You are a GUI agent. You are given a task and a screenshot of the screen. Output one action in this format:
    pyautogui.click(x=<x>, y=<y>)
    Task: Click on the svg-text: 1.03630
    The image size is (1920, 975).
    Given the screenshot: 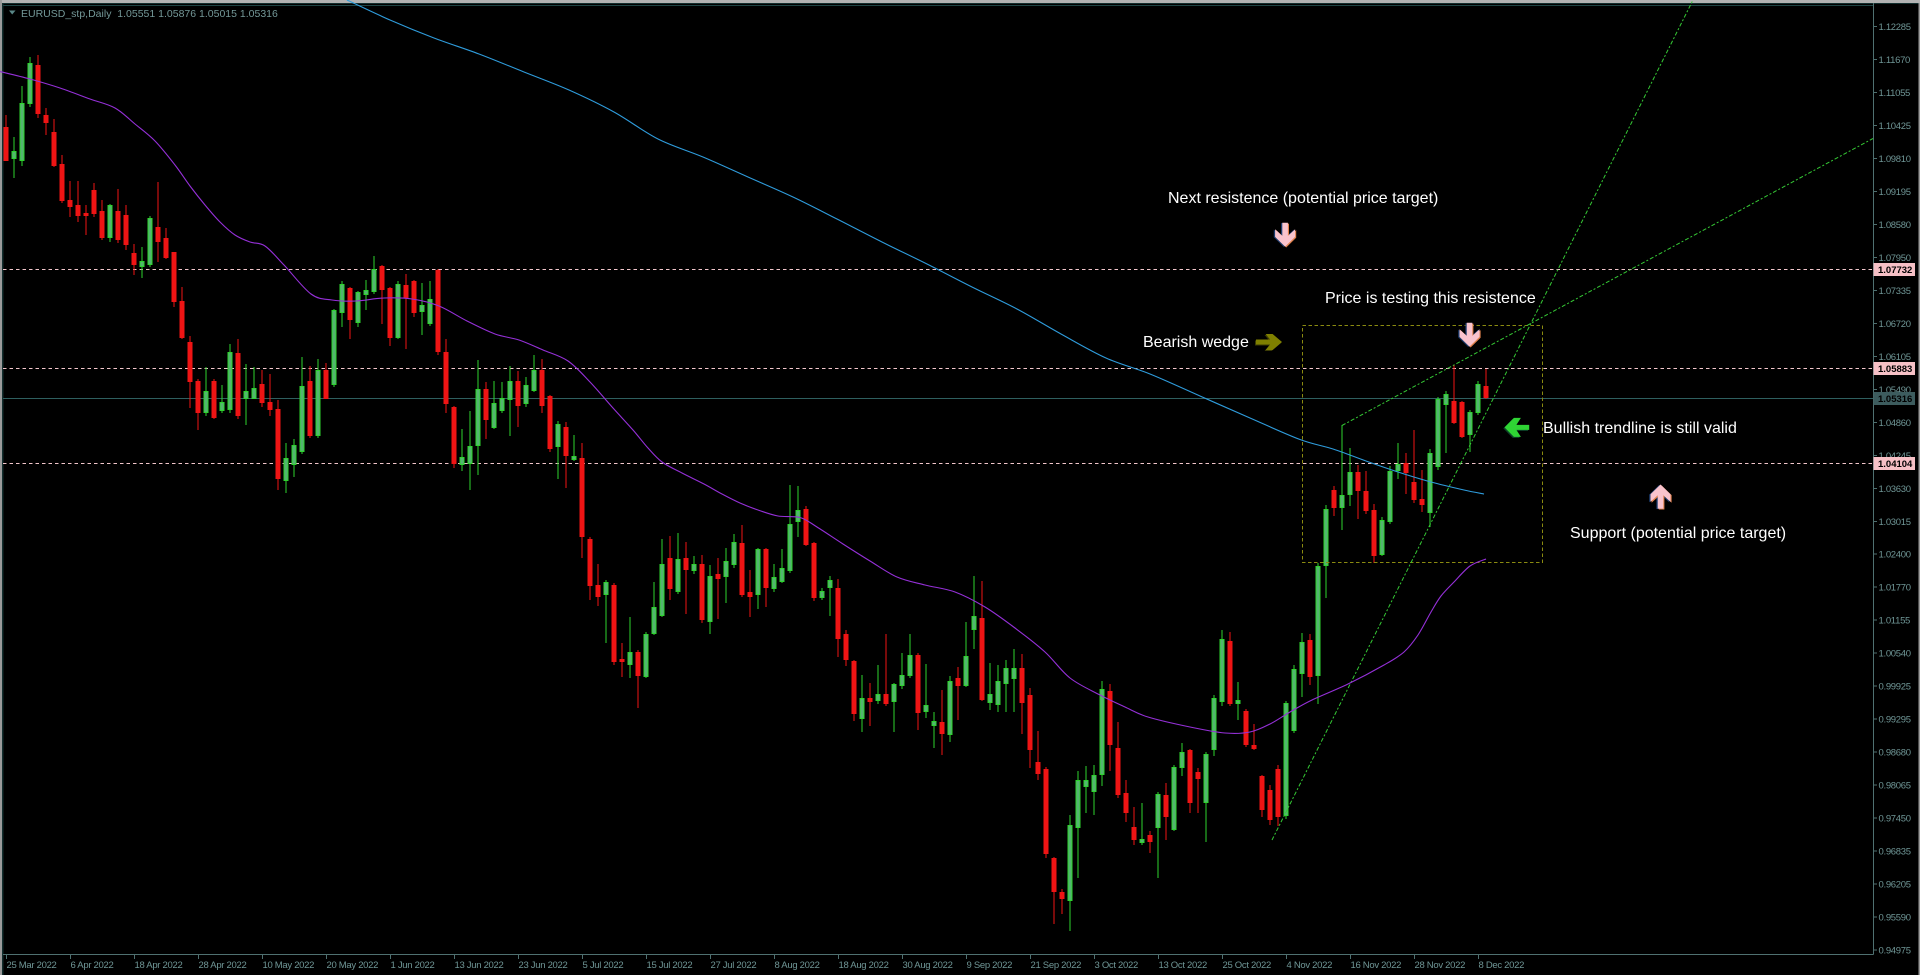 What is the action you would take?
    pyautogui.click(x=1895, y=489)
    